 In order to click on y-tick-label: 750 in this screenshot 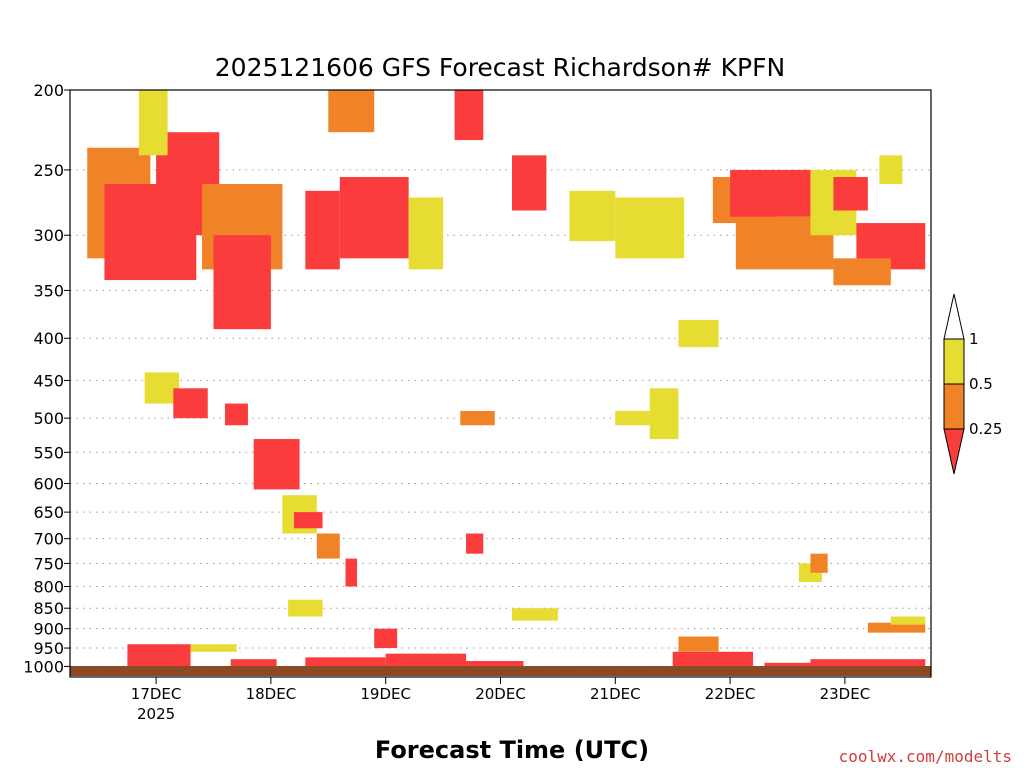, I will do `click(48, 563)`.